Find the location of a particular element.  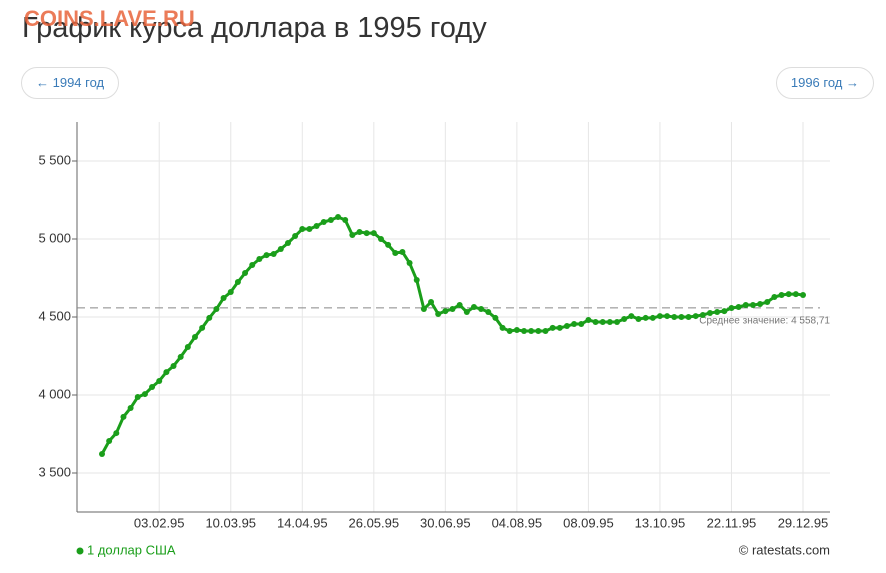

next-year-button: 1996 год → is located at coordinates (824, 83).